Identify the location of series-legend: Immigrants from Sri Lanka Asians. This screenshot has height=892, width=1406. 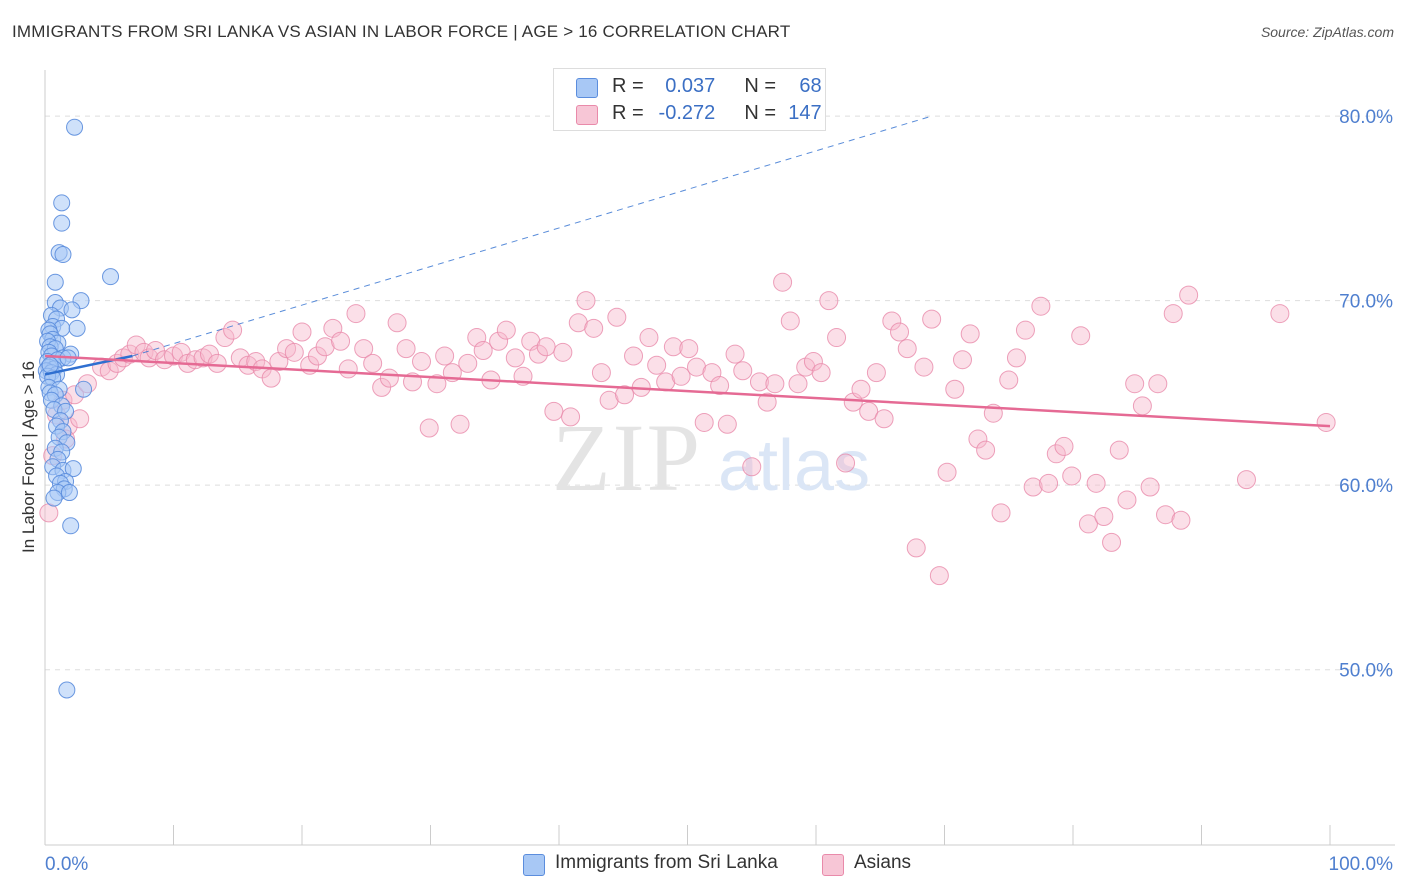
(703, 865).